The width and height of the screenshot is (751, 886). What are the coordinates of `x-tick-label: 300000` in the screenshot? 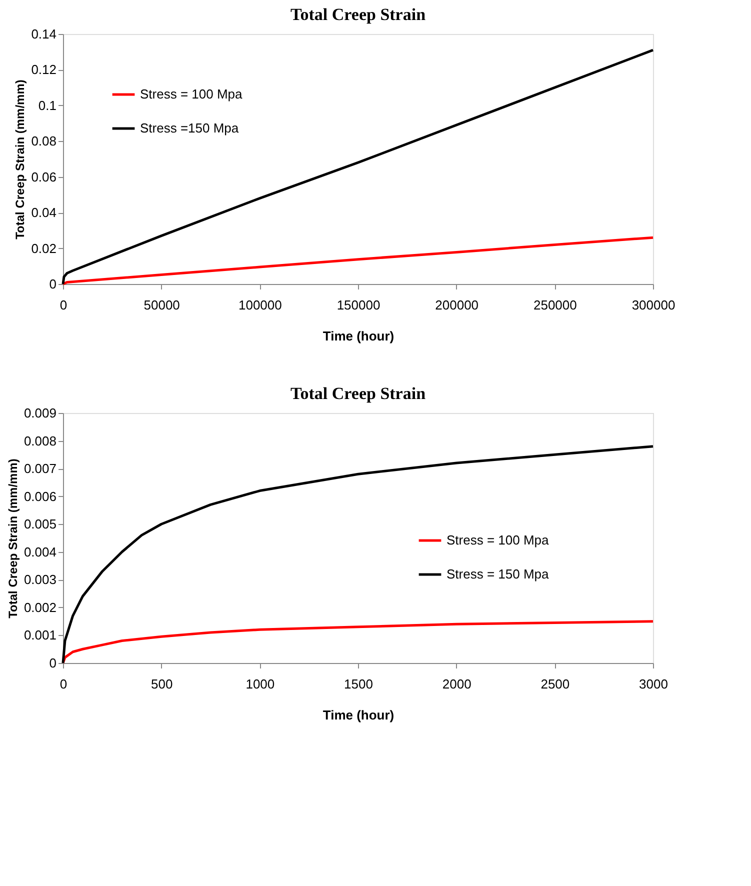 It's located at (654, 305).